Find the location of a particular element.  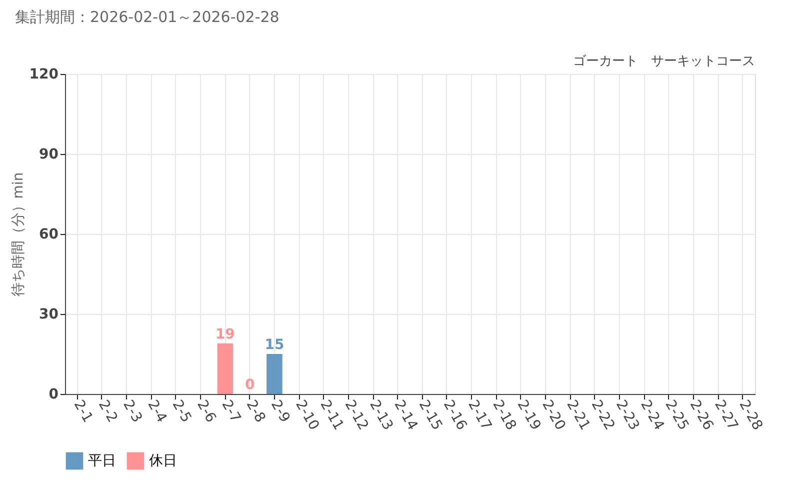

x-tick-label: 2-9 is located at coordinates (280, 412).